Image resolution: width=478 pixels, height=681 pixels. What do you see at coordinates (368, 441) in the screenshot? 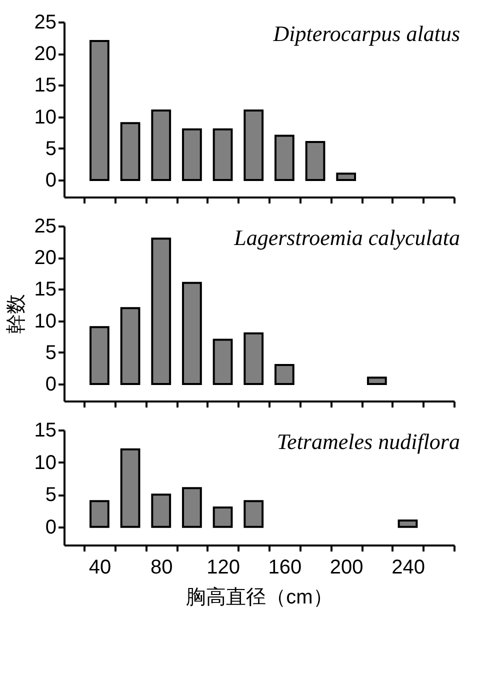
I see `annotation: Tetrameles nudiflora` at bounding box center [368, 441].